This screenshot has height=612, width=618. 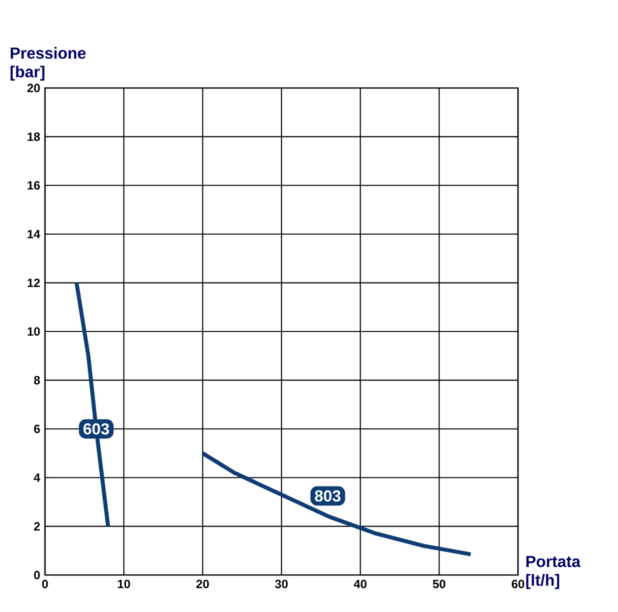 I want to click on series-label: 803, so click(x=327, y=496).